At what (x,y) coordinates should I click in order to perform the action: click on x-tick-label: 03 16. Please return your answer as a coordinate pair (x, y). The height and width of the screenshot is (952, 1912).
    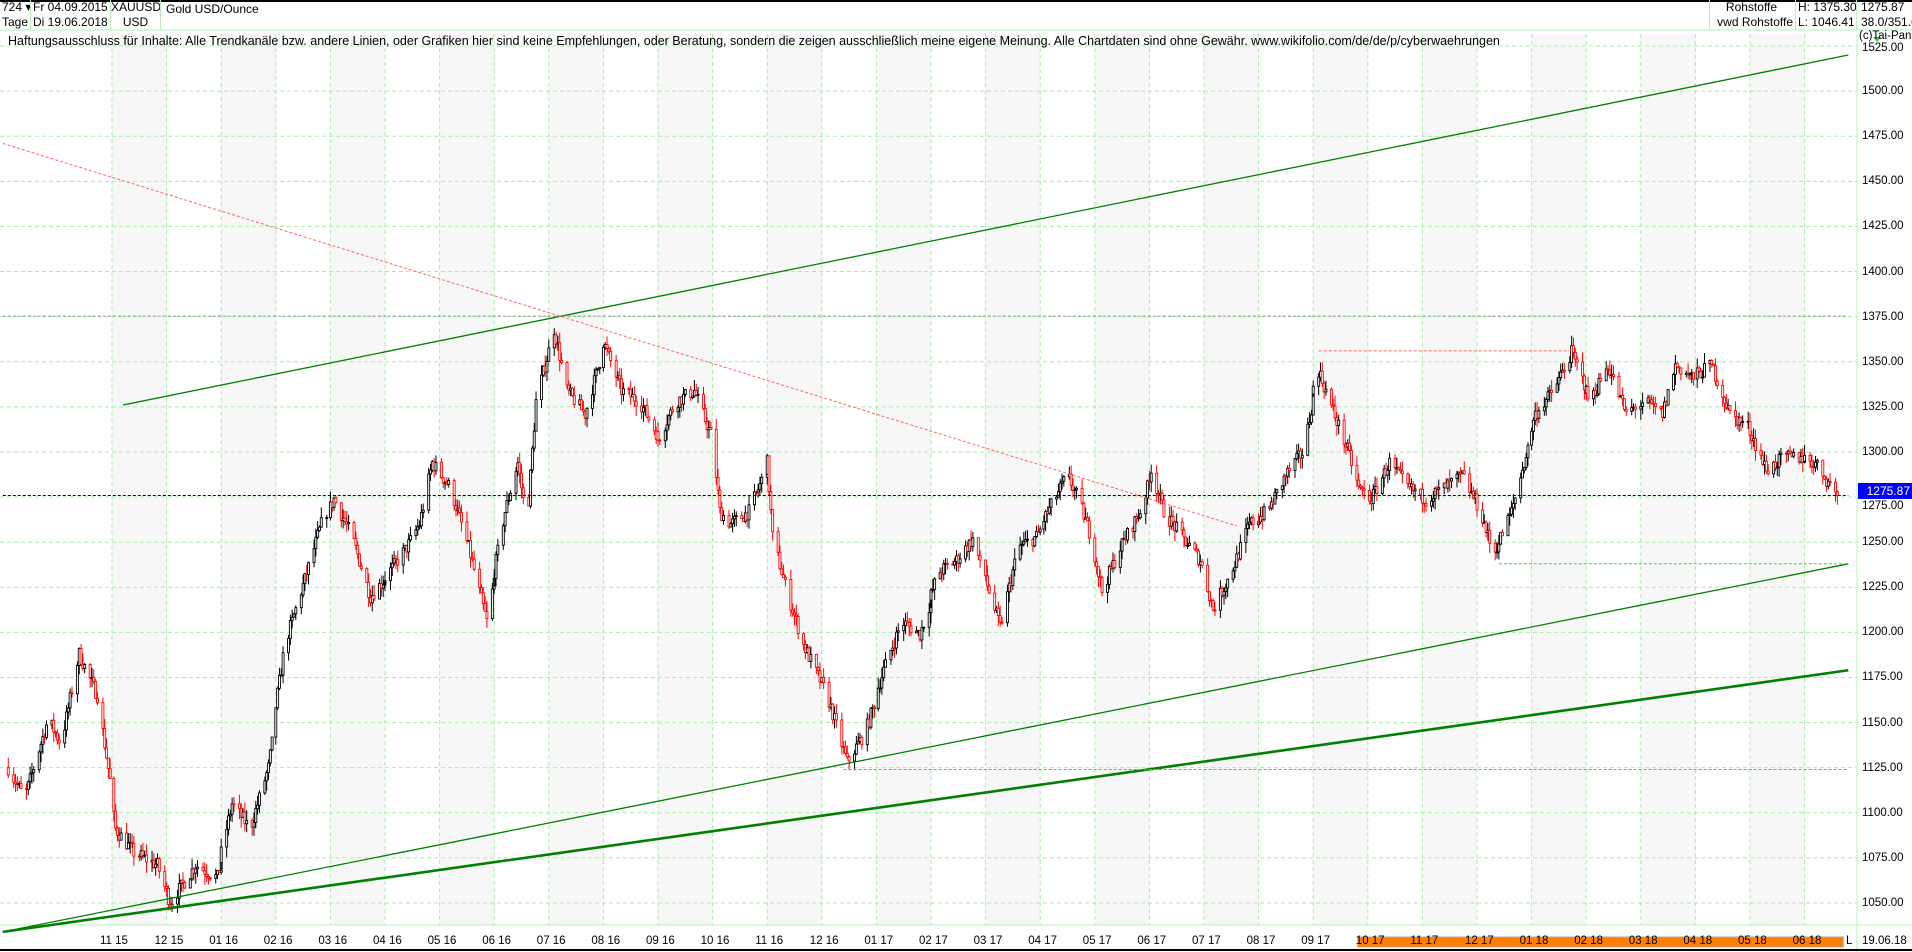
    Looking at the image, I should click on (333, 941).